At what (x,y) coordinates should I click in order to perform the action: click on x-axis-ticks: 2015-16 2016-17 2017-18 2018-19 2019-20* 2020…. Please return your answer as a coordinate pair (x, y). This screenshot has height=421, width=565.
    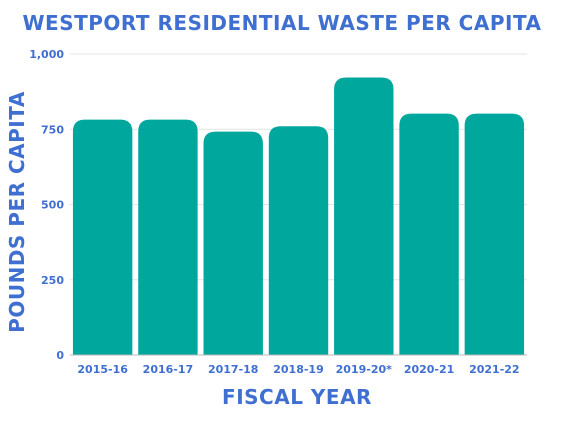
    Looking at the image, I should click on (298, 369).